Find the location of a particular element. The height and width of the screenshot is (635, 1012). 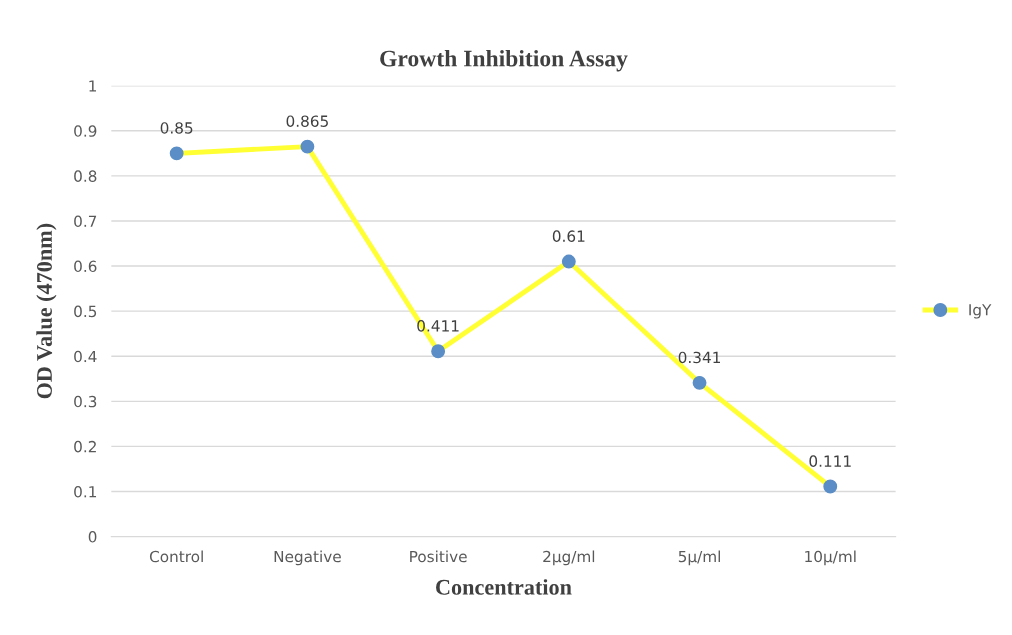

data-label: 0.61 is located at coordinates (568, 236).